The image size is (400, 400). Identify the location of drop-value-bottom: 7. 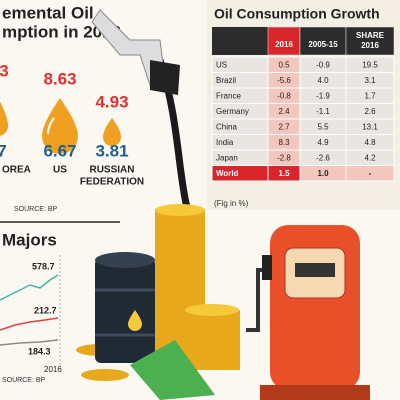
(3, 150).